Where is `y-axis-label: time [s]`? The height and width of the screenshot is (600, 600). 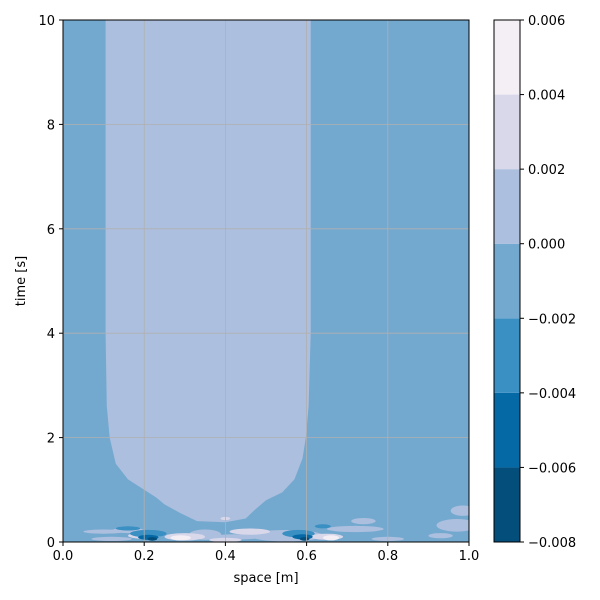 y-axis-label: time [s] is located at coordinates (21, 281).